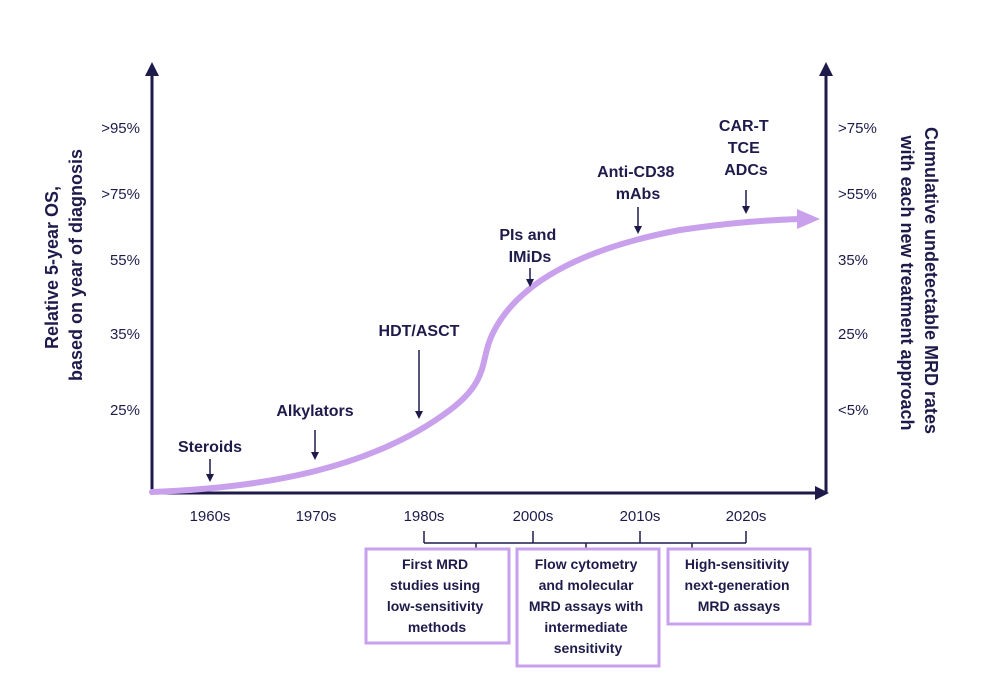  What do you see at coordinates (435, 585) in the screenshot?
I see `mrd-box-line: studies using` at bounding box center [435, 585].